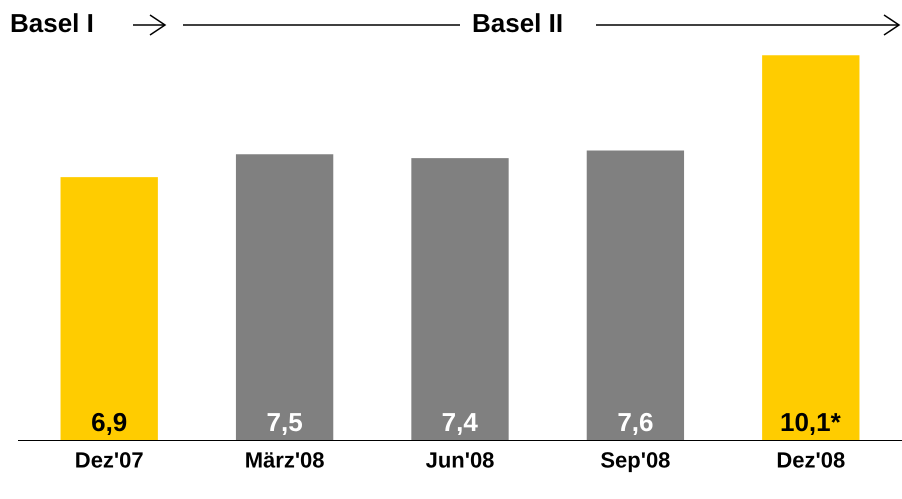 The image size is (902, 499). What do you see at coordinates (284, 422) in the screenshot?
I see `data-label: 7,5` at bounding box center [284, 422].